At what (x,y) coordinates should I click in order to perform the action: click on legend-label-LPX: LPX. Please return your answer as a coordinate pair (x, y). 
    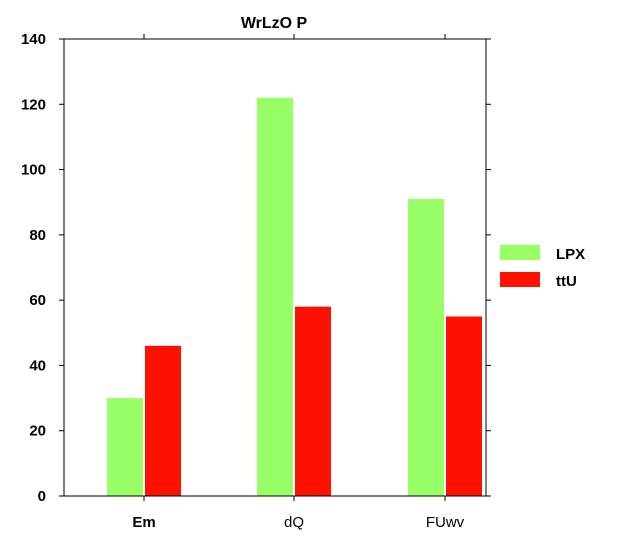
    Looking at the image, I should click on (570, 254).